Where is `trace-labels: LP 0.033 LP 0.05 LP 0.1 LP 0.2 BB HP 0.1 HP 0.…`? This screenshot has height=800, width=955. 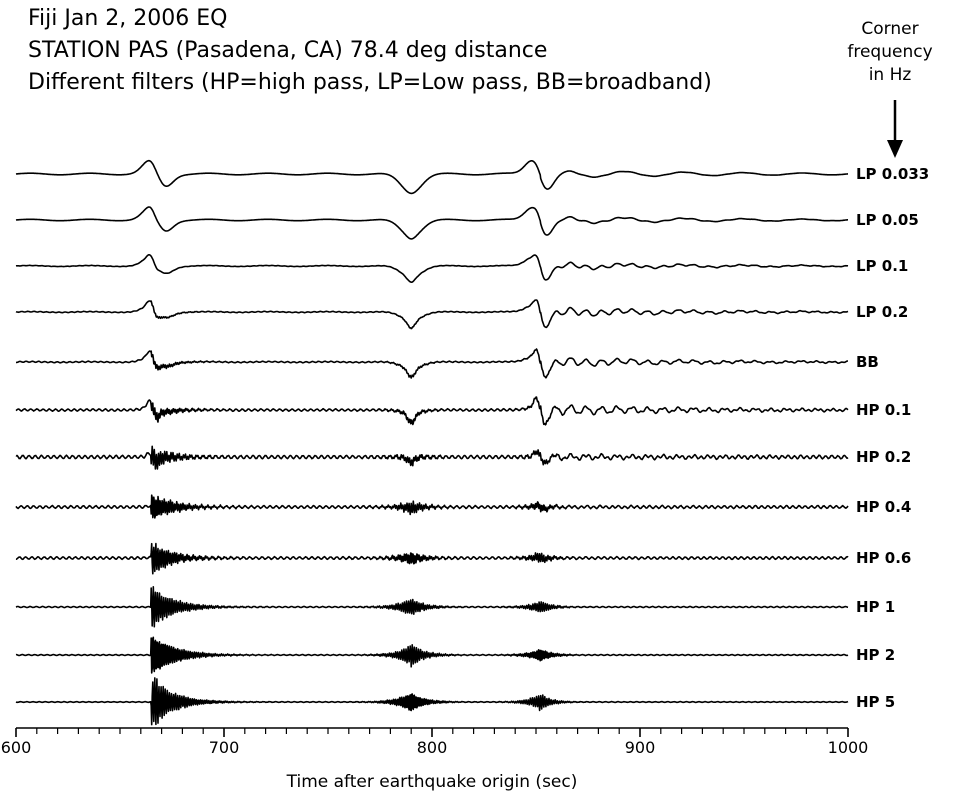 trace-labels: LP 0.033 LP 0.05 LP 0.1 LP 0.2 BB HP 0.1 HP 0.… is located at coordinates (892, 438).